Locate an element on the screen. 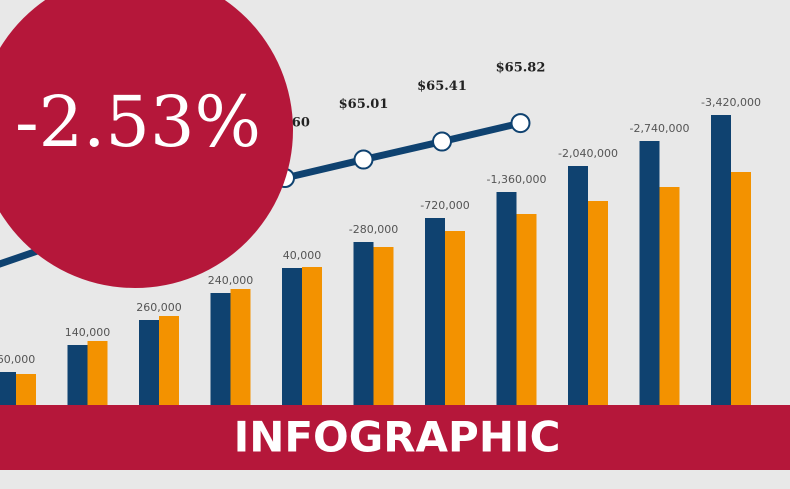 This screenshot has width=790, height=489. banner-text: INFOGRAPHIC is located at coordinates (397, 437).